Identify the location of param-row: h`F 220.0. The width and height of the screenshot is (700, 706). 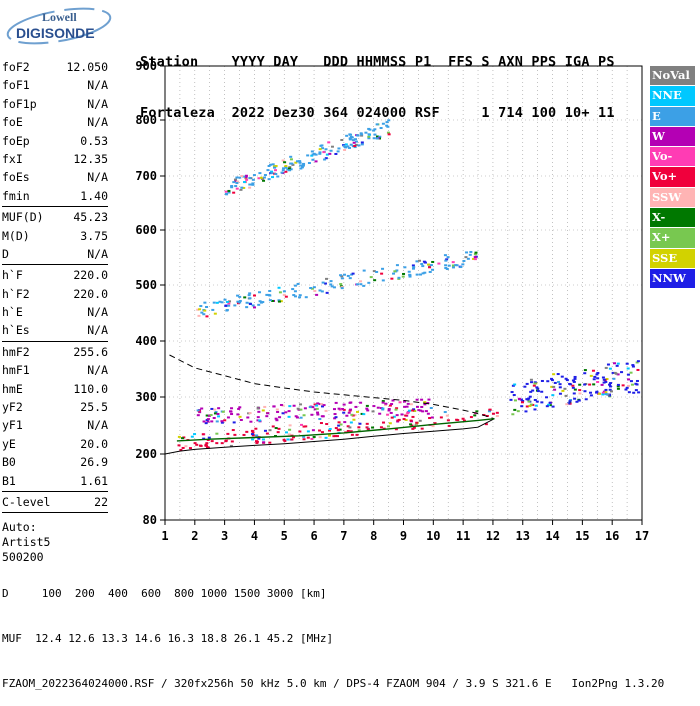
(55, 275).